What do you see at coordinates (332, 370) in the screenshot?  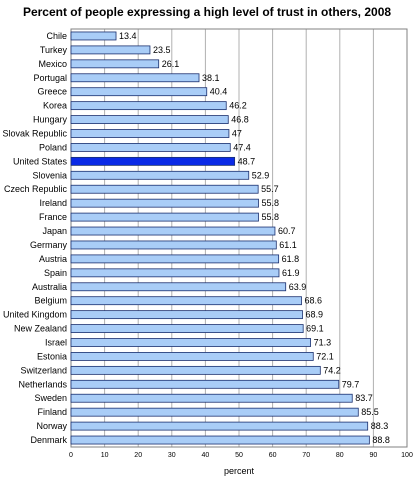 I see `data-label: 74.2` at bounding box center [332, 370].